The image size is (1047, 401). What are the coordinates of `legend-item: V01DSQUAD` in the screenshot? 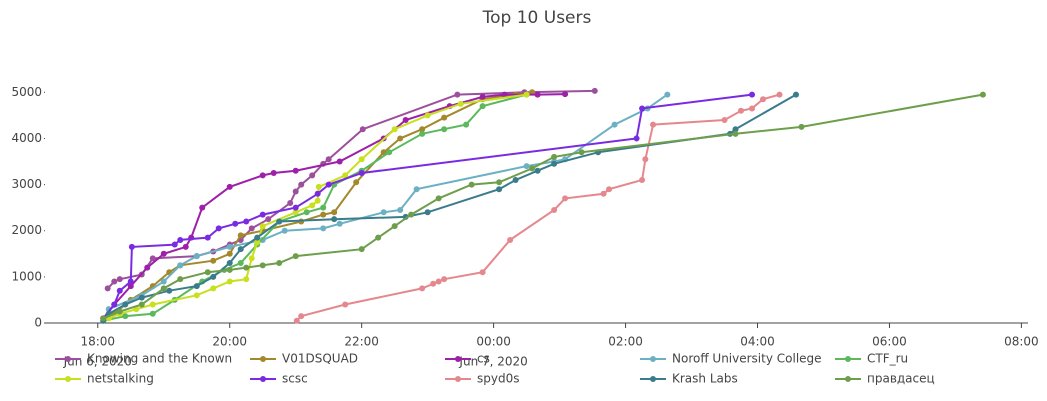 It's located at (304, 359).